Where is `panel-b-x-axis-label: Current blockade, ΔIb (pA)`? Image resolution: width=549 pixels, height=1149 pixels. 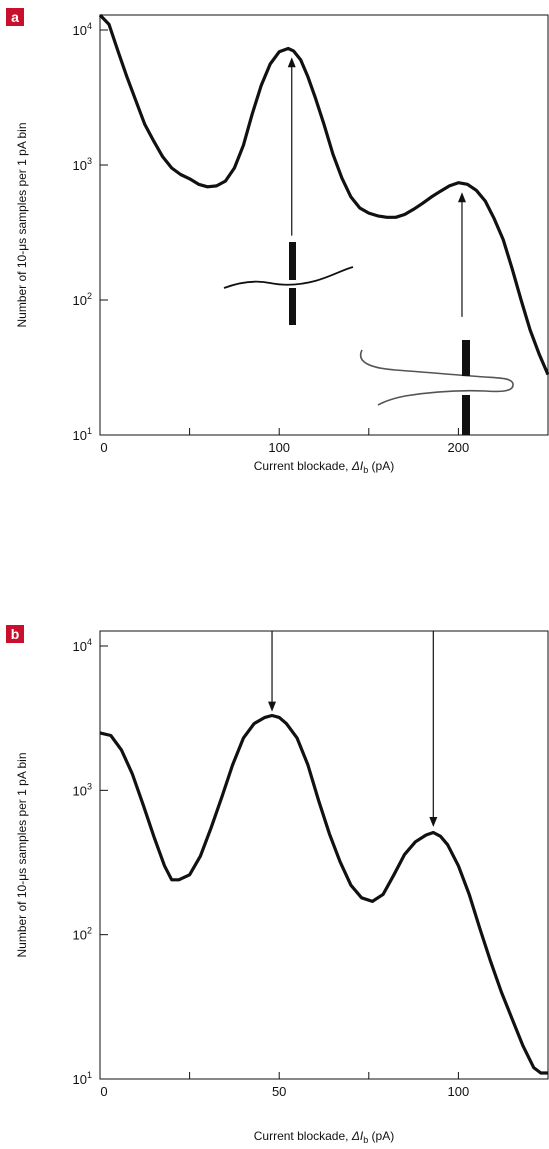 panel-b-x-axis-label: Current blockade, ΔIb (pA) is located at coordinates (324, 1137).